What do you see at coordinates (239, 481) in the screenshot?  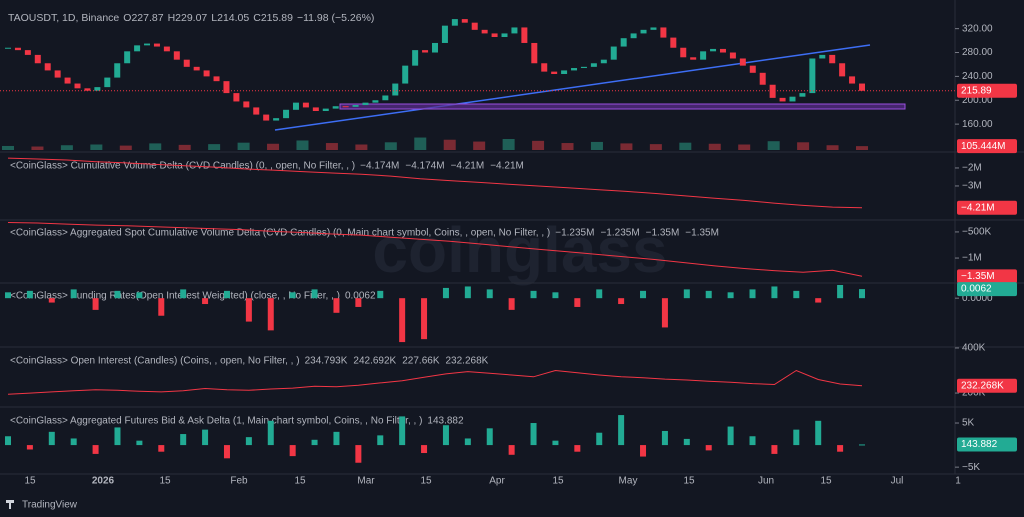 I see `x-tick-label: Feb` at bounding box center [239, 481].